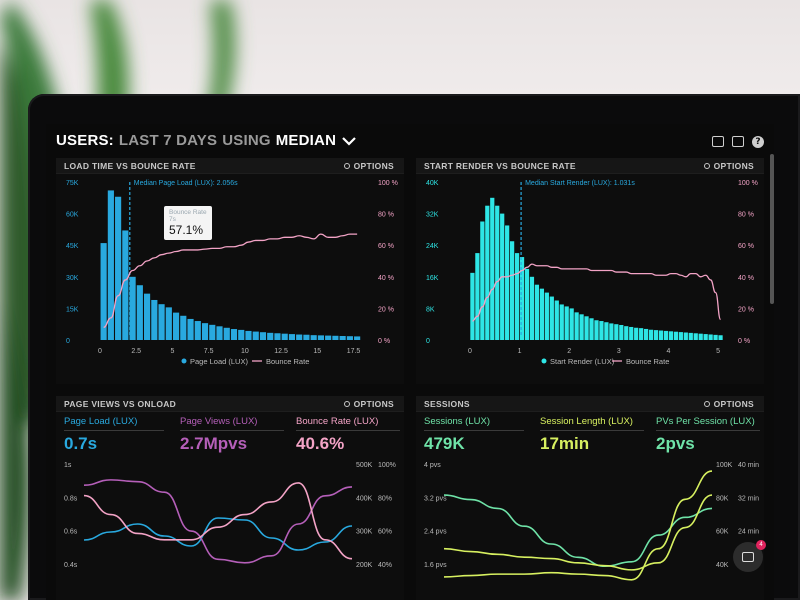 The width and height of the screenshot is (800, 600). I want to click on y2-tick-label: 60K, so click(722, 532).